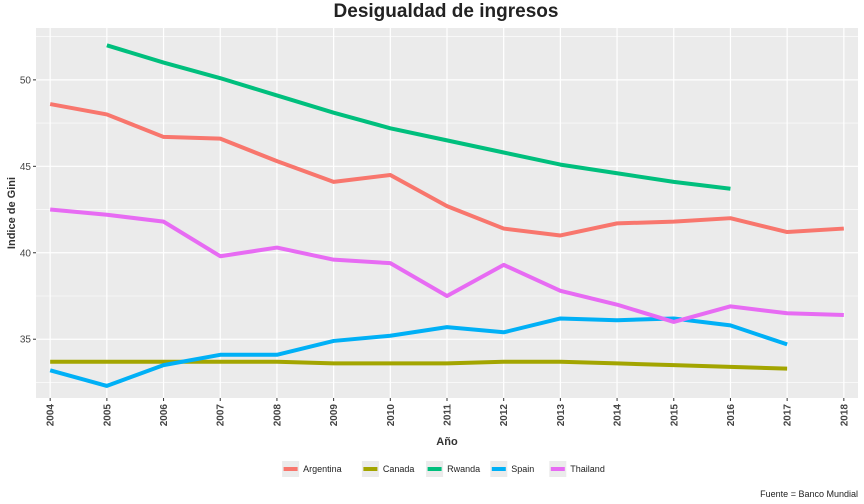 The image size is (864, 504). Describe the element at coordinates (334, 415) in the screenshot. I see `x-tick-label: 2009` at that location.